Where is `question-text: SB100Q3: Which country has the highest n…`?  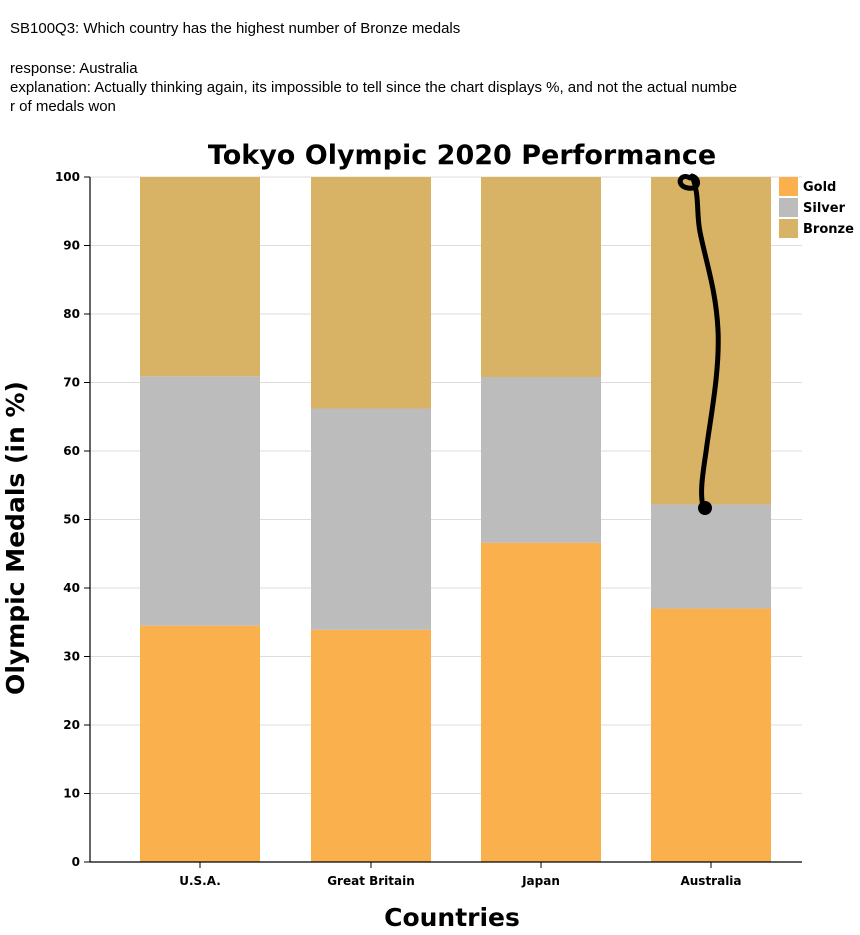
question-text: SB100Q3: Which country has the highest n… is located at coordinates (235, 28).